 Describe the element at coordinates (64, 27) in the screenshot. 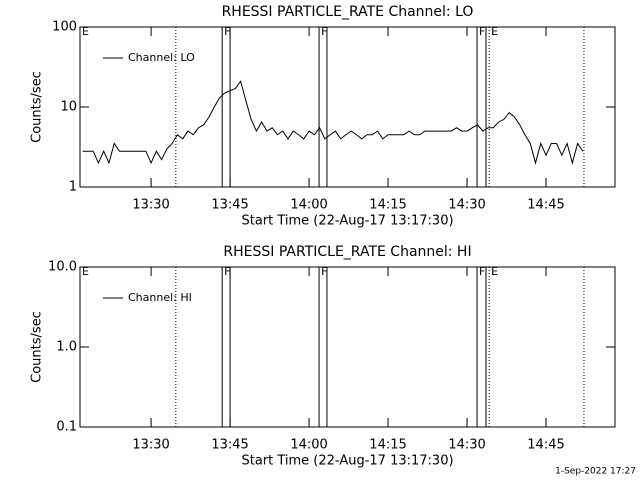

I see `y-tick-label: 100` at that location.